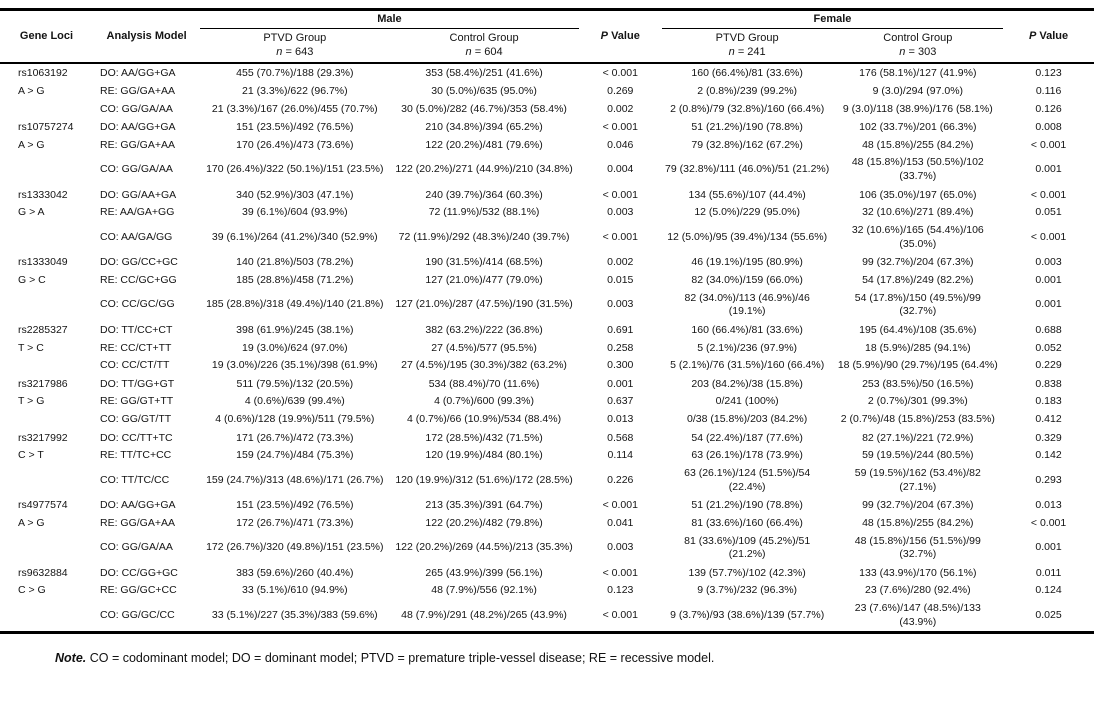 The height and width of the screenshot is (719, 1094). I want to click on male-pvalue-cell: 0.568, so click(620, 437).